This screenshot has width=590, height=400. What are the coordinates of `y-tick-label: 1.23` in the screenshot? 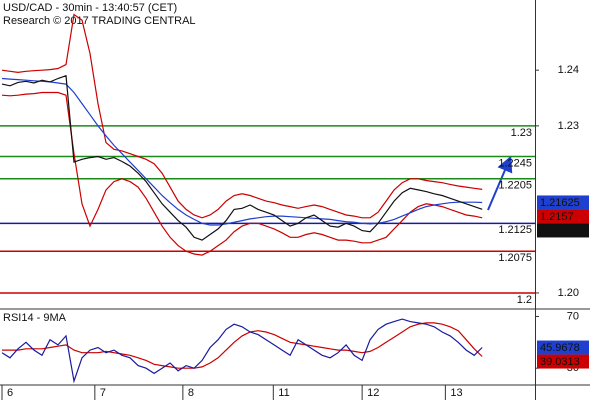 It's located at (568, 126).